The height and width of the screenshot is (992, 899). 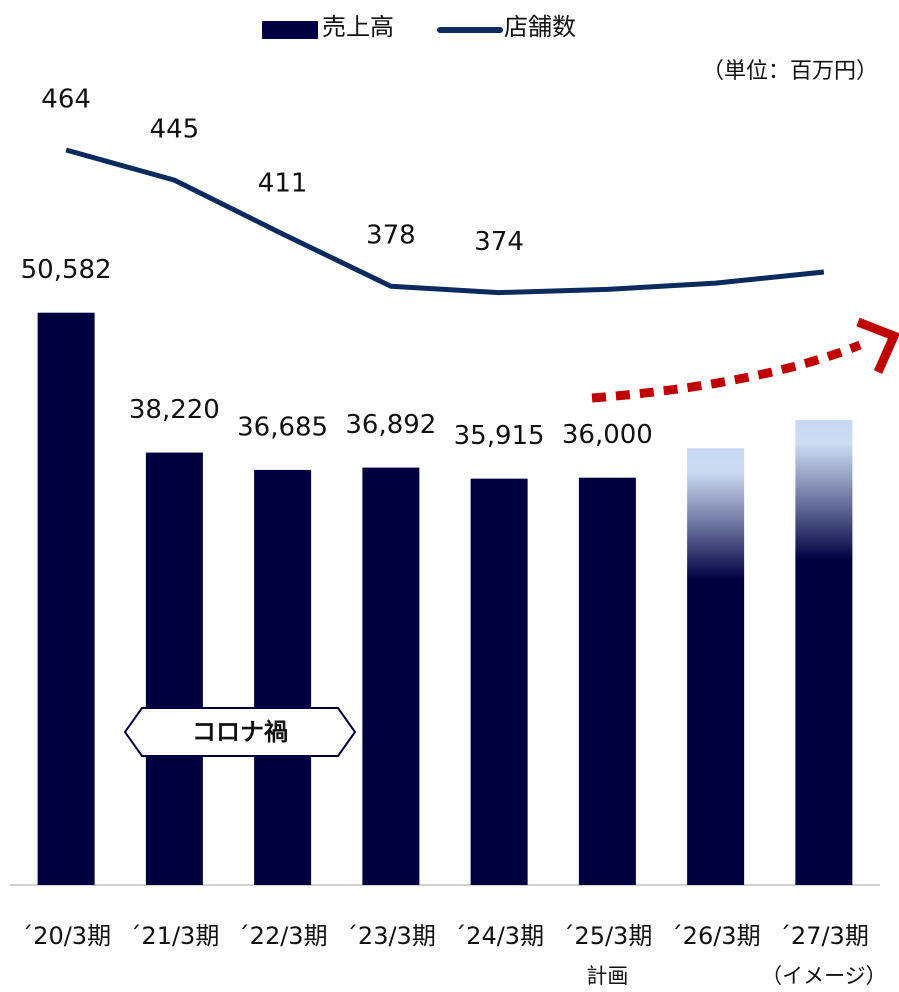 What do you see at coordinates (175, 130) in the screenshot?
I see `line-value-label: 445` at bounding box center [175, 130].